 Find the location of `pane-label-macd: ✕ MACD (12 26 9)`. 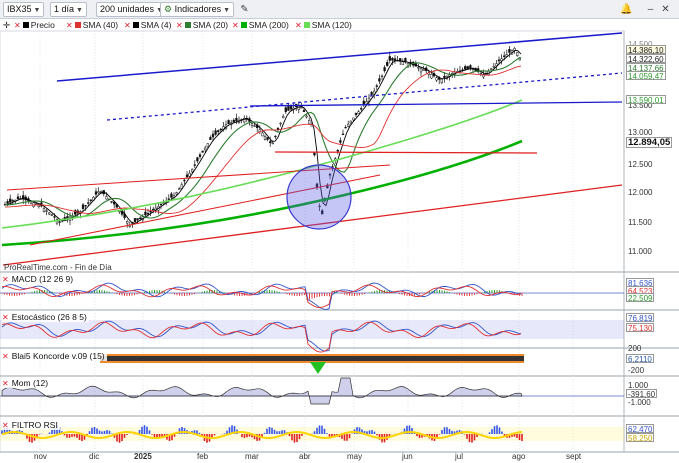

pane-label-macd: ✕ MACD (12 26 9) is located at coordinates (39, 279).